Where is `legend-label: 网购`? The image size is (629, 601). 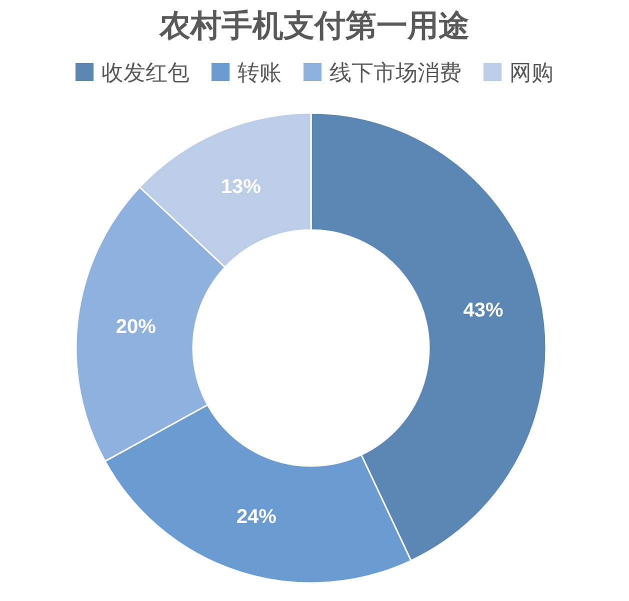
legend-label: 网购 is located at coordinates (532, 73).